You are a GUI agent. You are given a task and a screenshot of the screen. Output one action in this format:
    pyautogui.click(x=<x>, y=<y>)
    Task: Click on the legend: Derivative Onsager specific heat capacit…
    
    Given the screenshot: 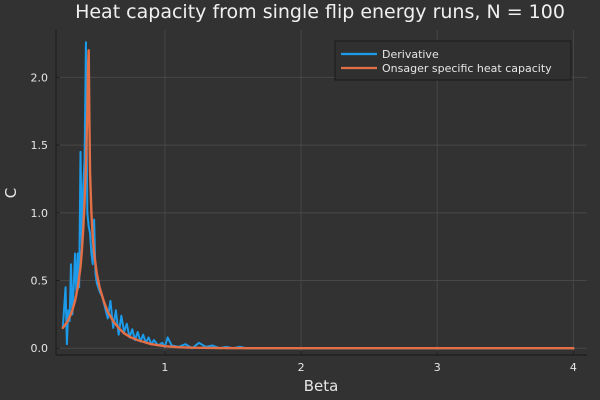 What is the action you would take?
    pyautogui.click(x=453, y=60)
    